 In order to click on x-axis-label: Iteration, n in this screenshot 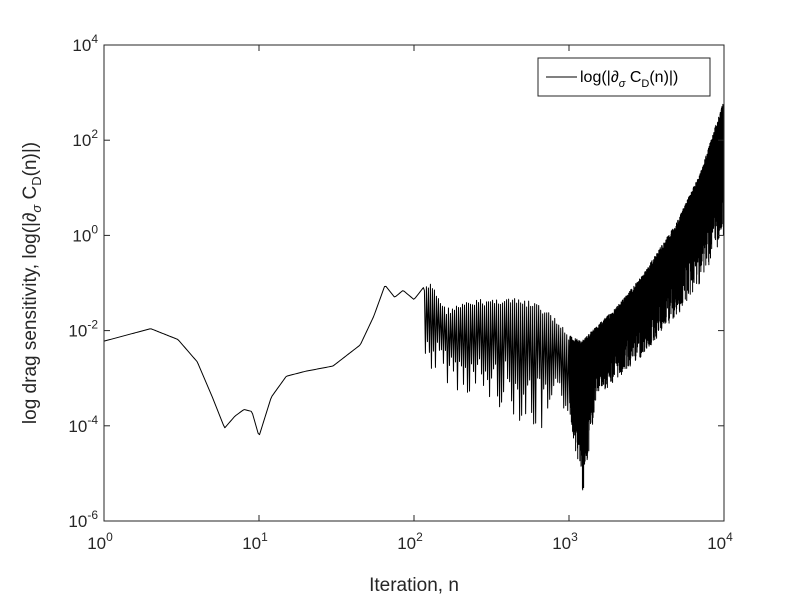, I will do `click(414, 585)`.